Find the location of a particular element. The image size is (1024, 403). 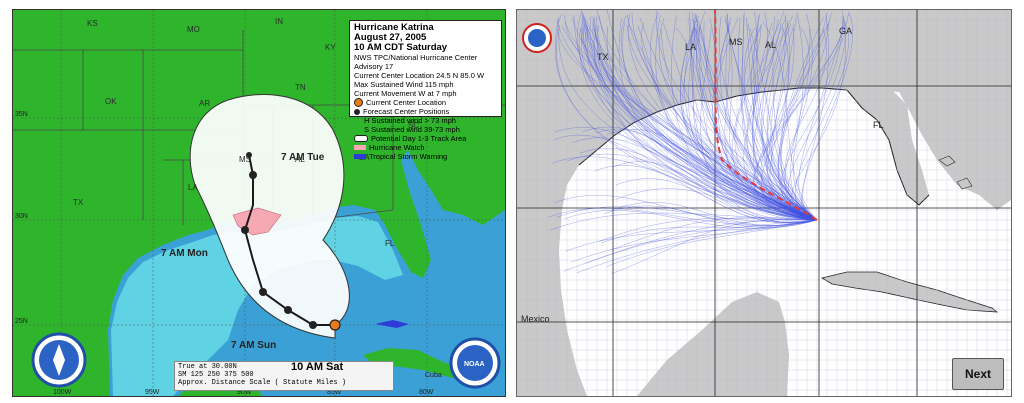

noaa-logo-text: NOAA is located at coordinates (474, 364).